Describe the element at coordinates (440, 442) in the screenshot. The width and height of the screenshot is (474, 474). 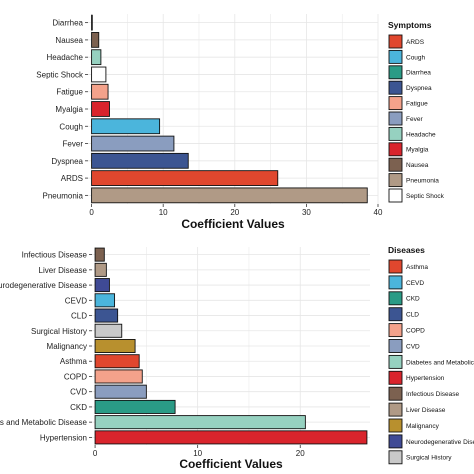
I see `legend-label: Neurodegenerative Disea` at that location.